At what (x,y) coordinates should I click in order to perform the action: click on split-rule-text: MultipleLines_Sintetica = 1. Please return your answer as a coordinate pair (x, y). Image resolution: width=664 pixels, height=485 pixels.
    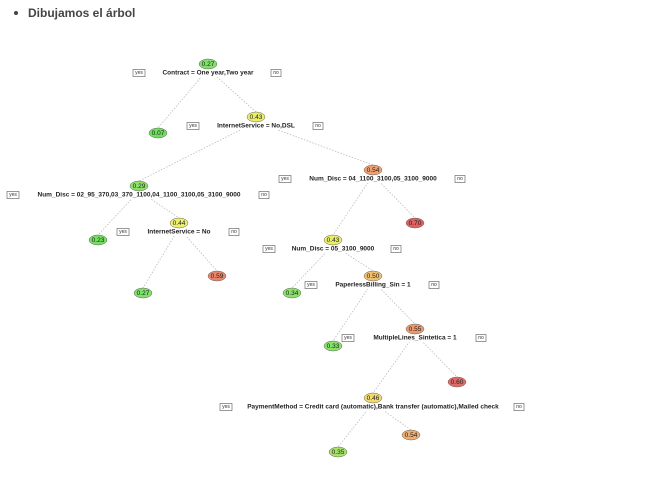
    Looking at the image, I should click on (415, 338).